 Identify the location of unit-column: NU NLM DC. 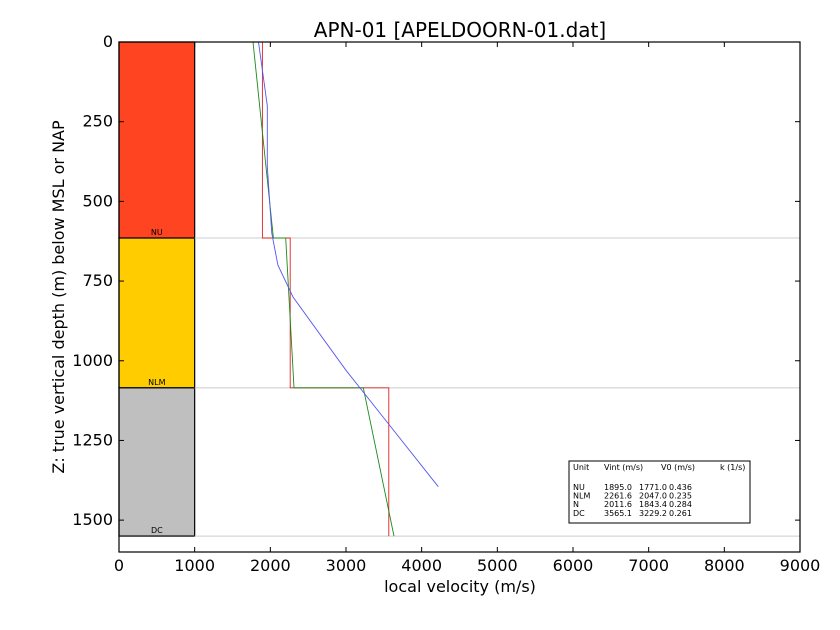
(157, 289).